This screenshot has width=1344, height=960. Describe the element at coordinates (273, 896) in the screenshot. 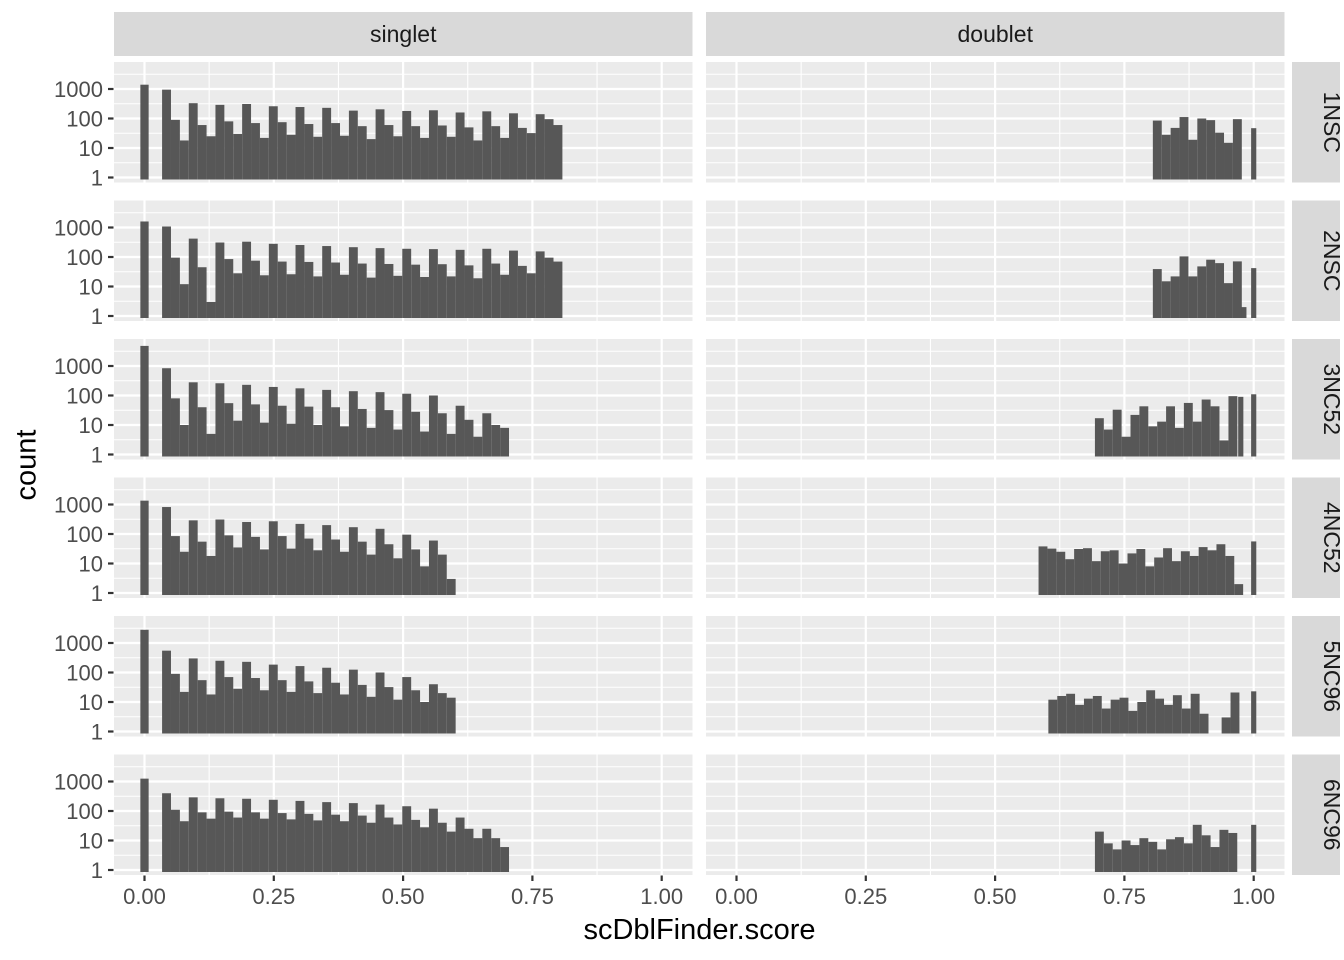

I see `x-tick-label: 0.25` at that location.